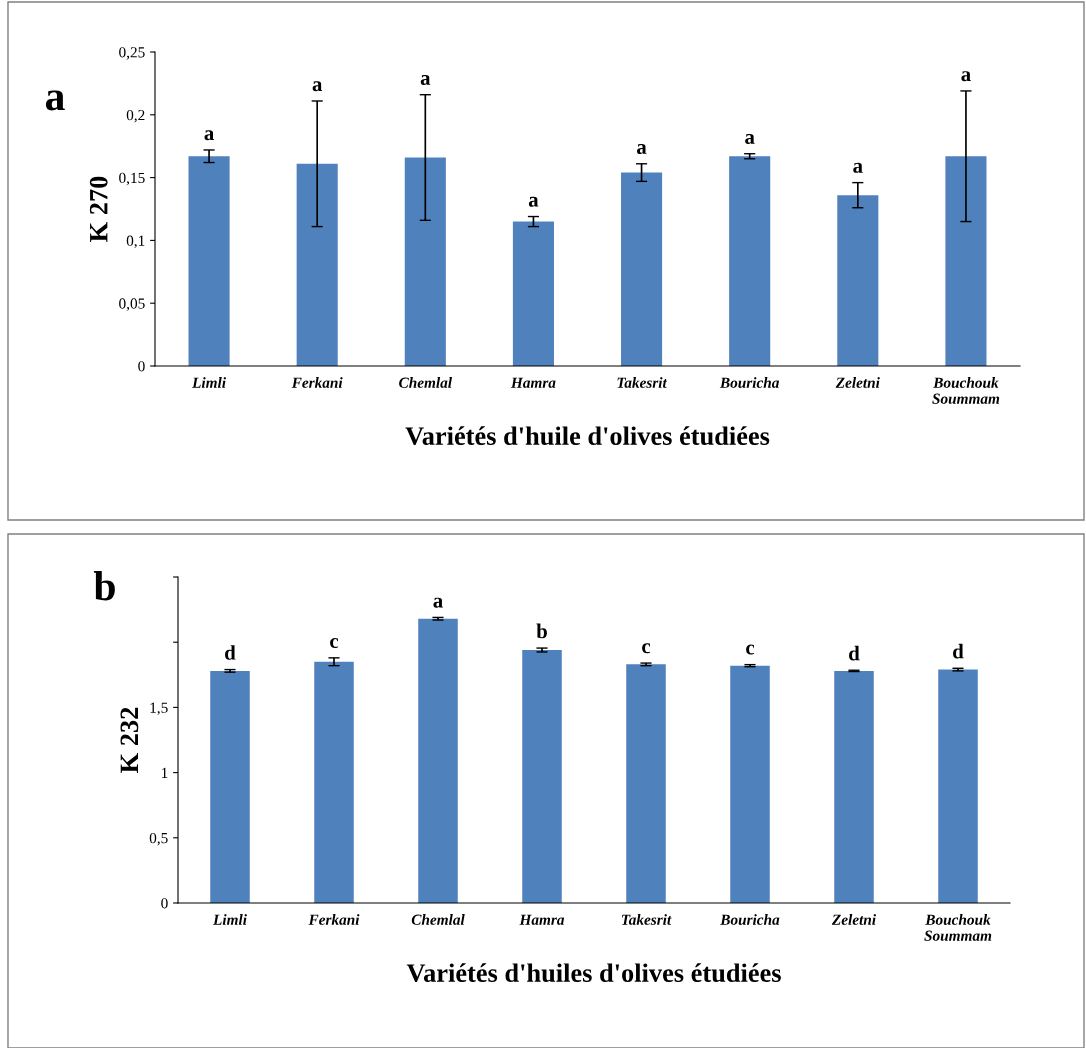 The image size is (1086, 1048). What do you see at coordinates (104, 586) in the screenshot?
I see `chart-title: b` at bounding box center [104, 586].